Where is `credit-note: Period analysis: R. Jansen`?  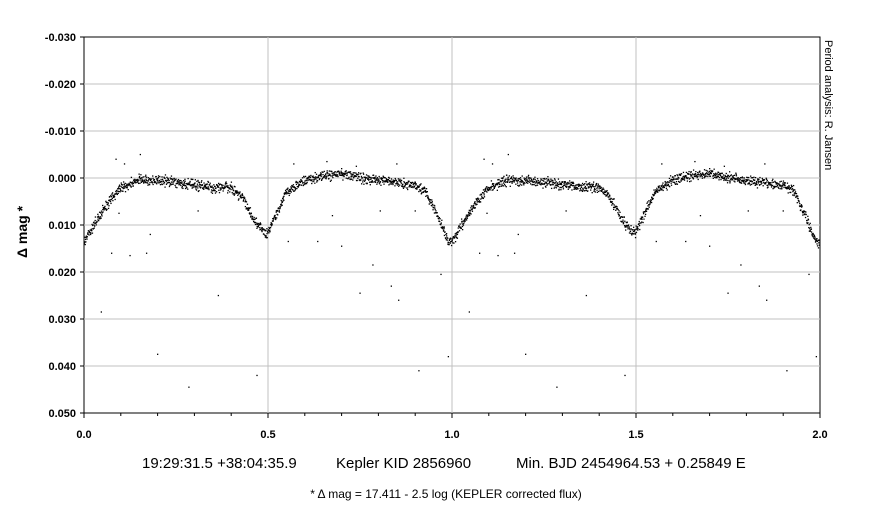
credit-note: Period analysis: R. Jansen is located at coordinates (828, 105).